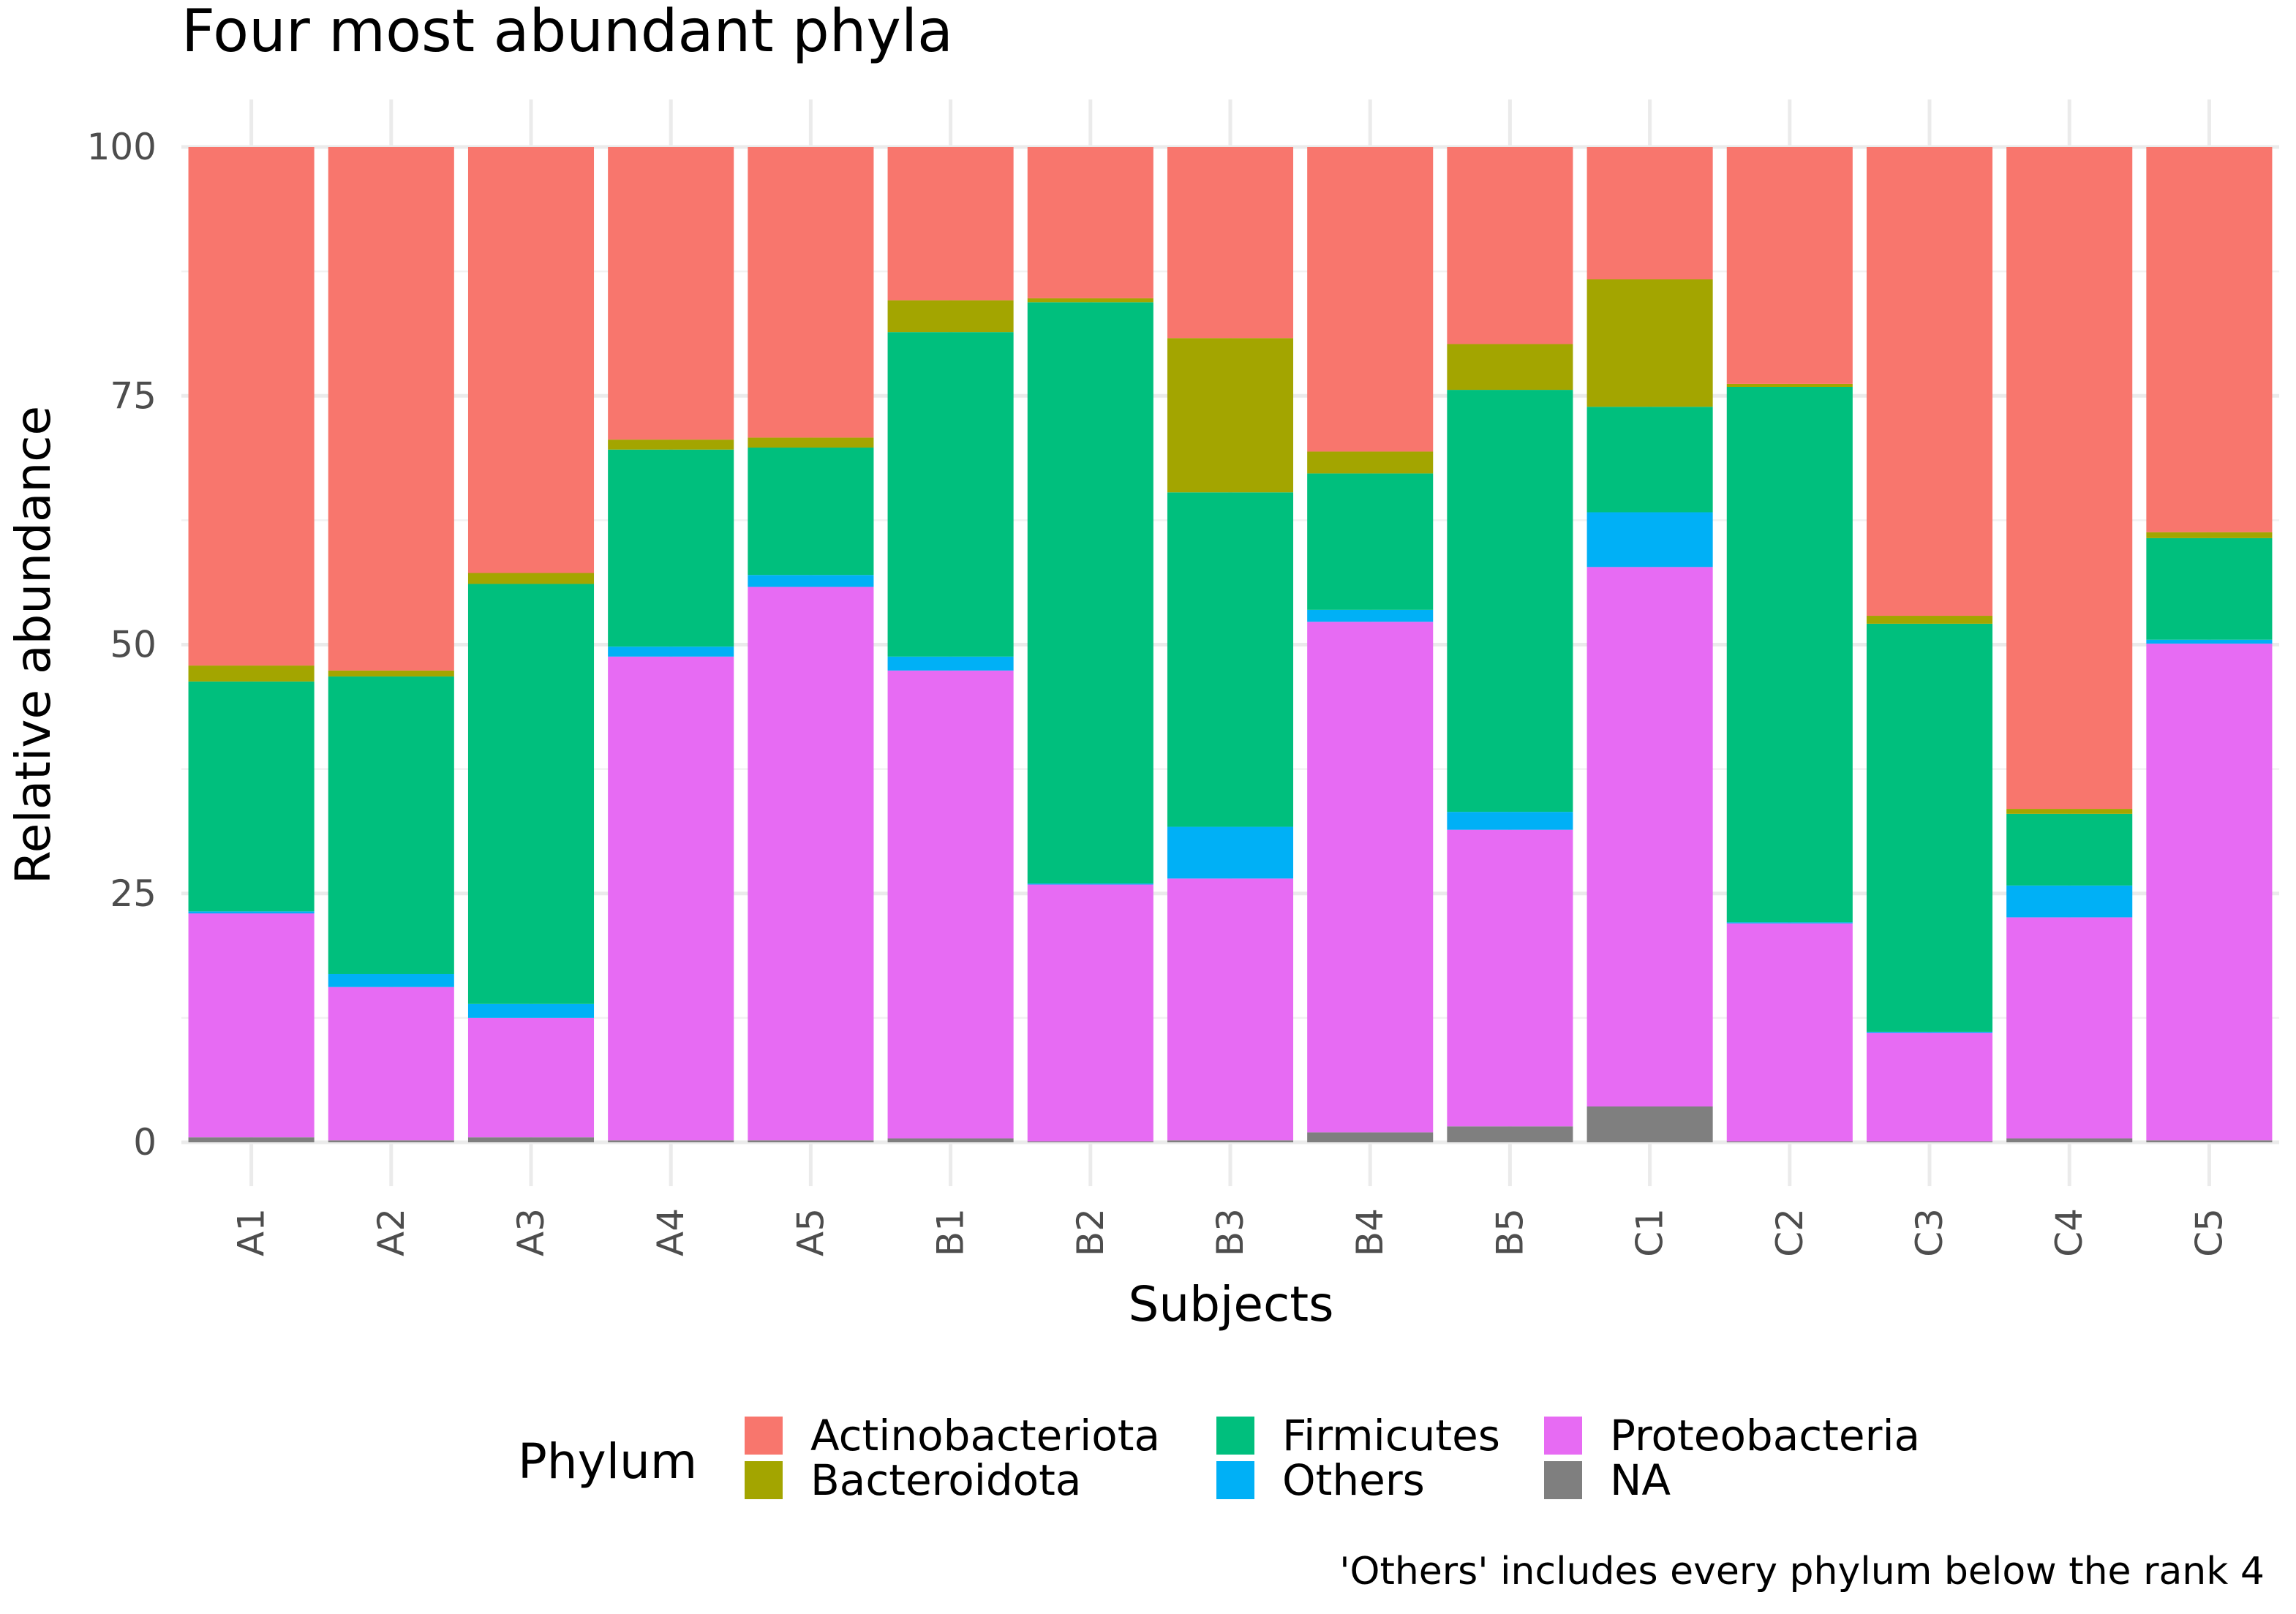  I want to click on bar-a5-bacteroidota, so click(811, 442).